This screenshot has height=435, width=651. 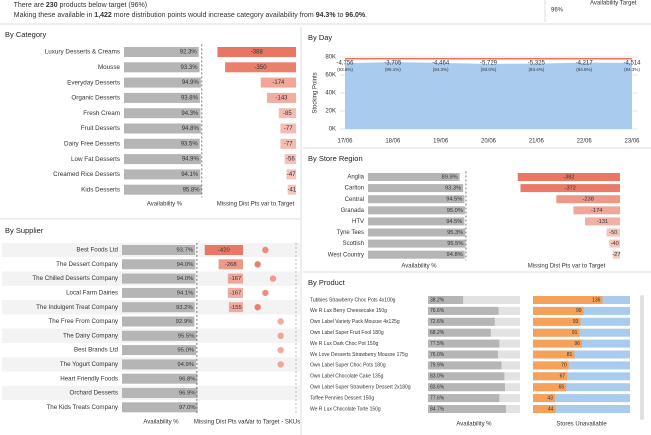 I want to click on category-label: Dairy Free Desserts, so click(x=92, y=143).